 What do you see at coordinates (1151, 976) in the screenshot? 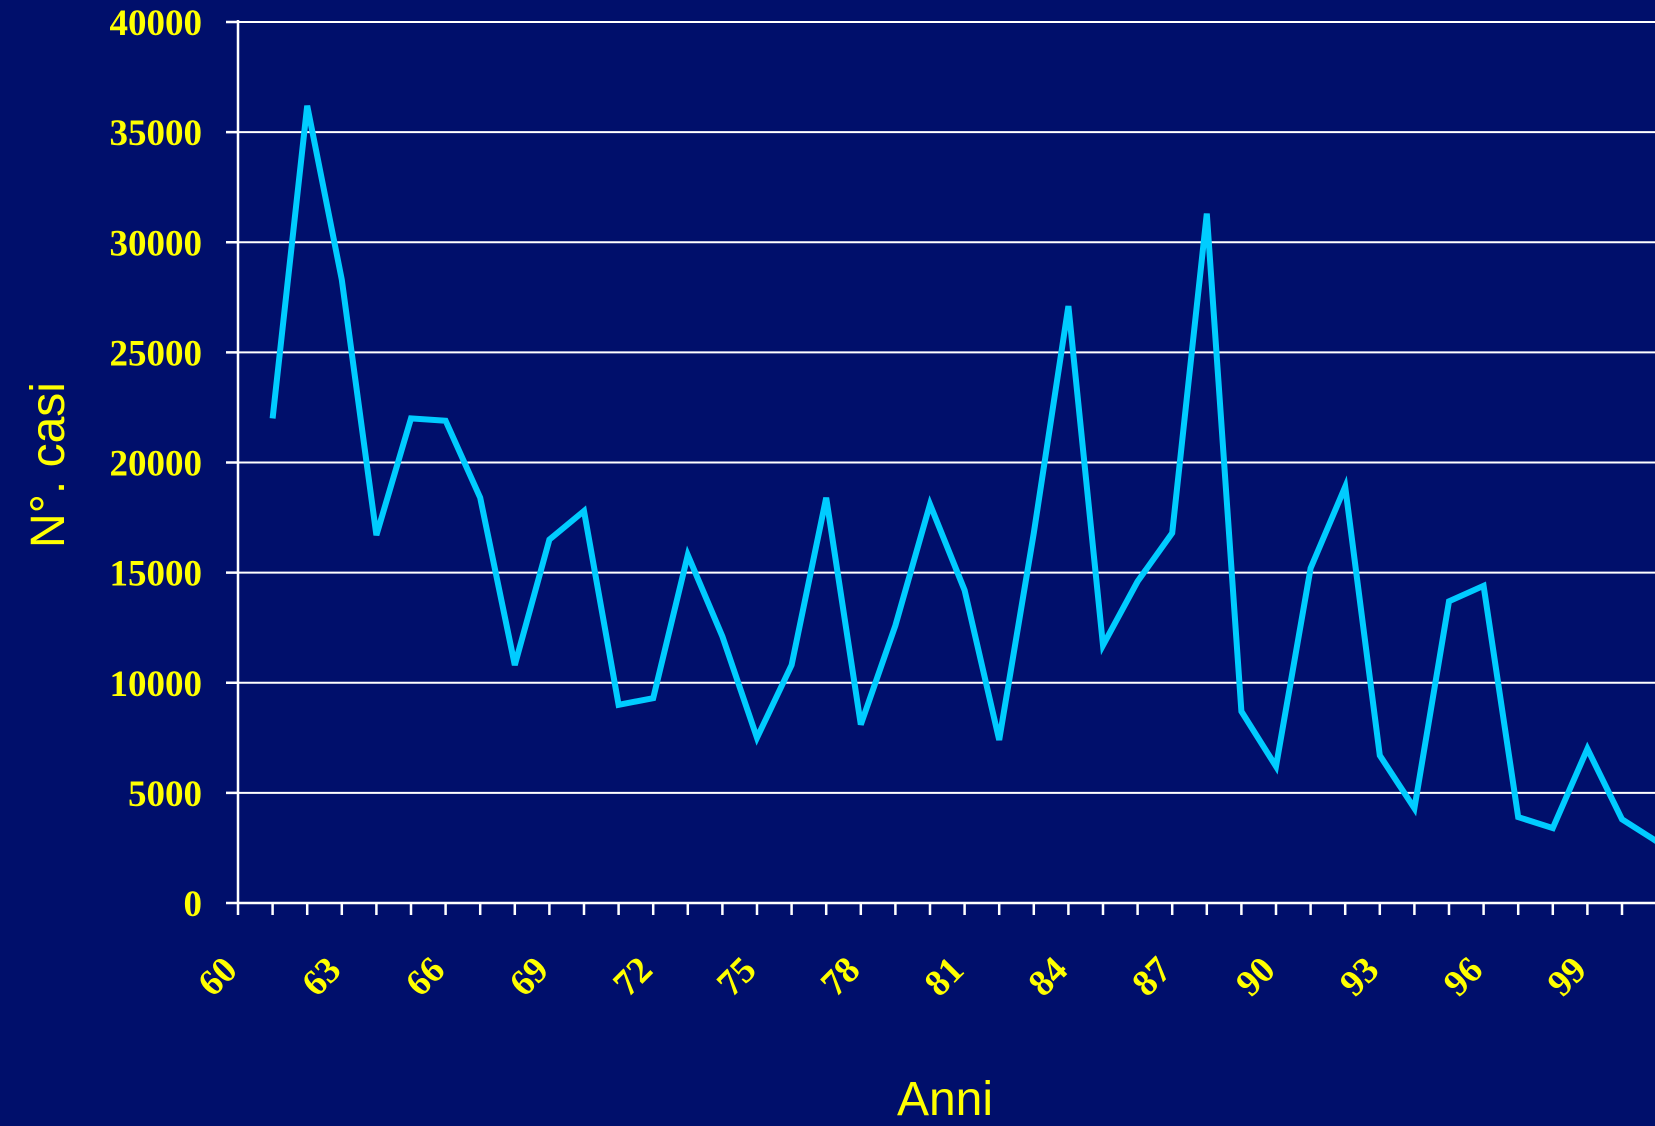
I see `x-tick-label: 87` at bounding box center [1151, 976].